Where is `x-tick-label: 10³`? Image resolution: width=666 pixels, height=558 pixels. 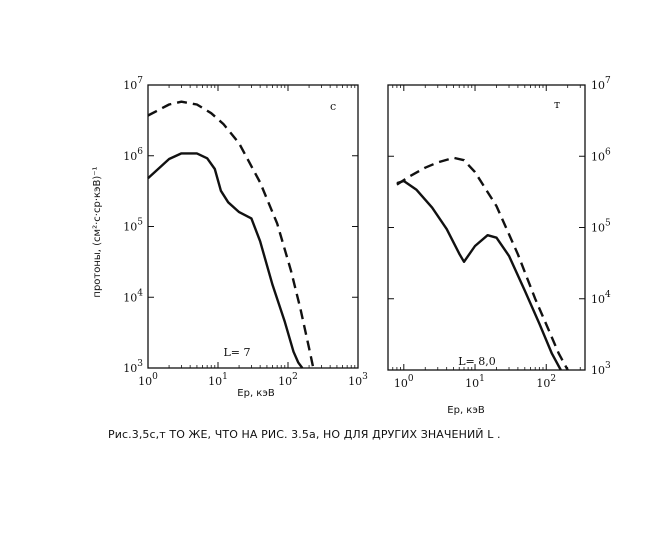 x-tick-label: 10³ is located at coordinates (358, 380).